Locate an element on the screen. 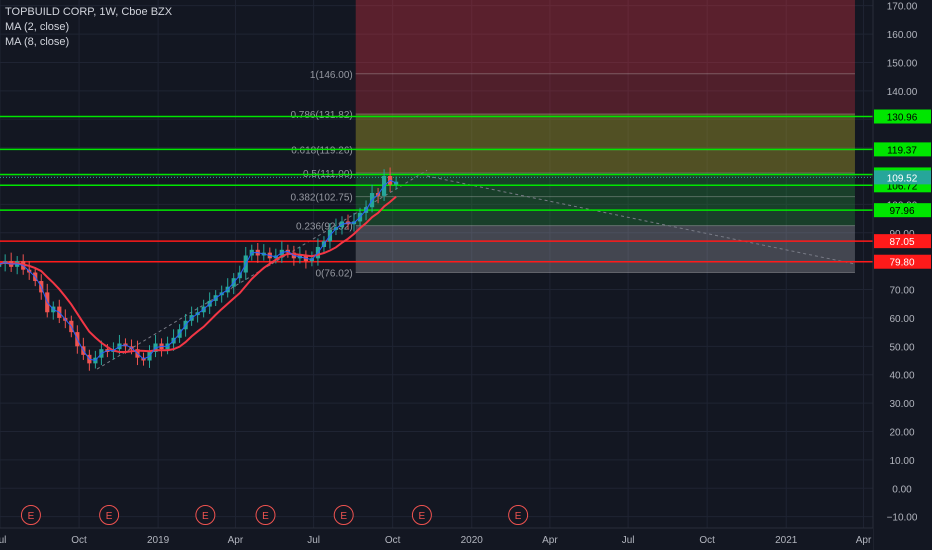  price-level-badge-label: 119.37 is located at coordinates (902, 150).